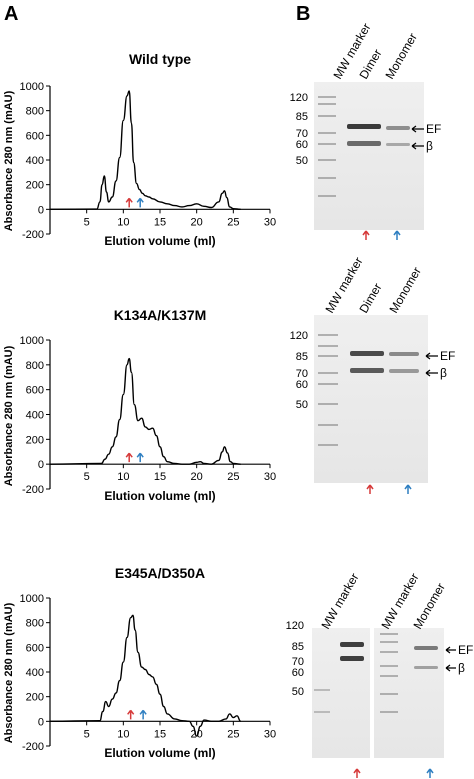 The image size is (474, 779). What do you see at coordinates (33, 235) in the screenshot?
I see `y-tick-label: -200` at bounding box center [33, 235].